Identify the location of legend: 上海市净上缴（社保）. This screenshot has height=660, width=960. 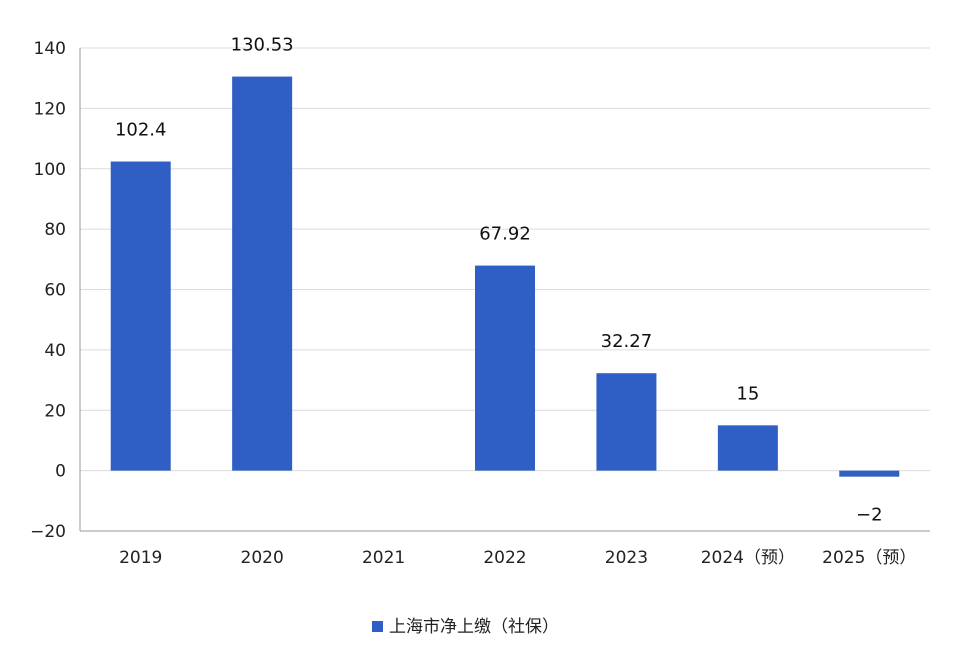
(465, 627).